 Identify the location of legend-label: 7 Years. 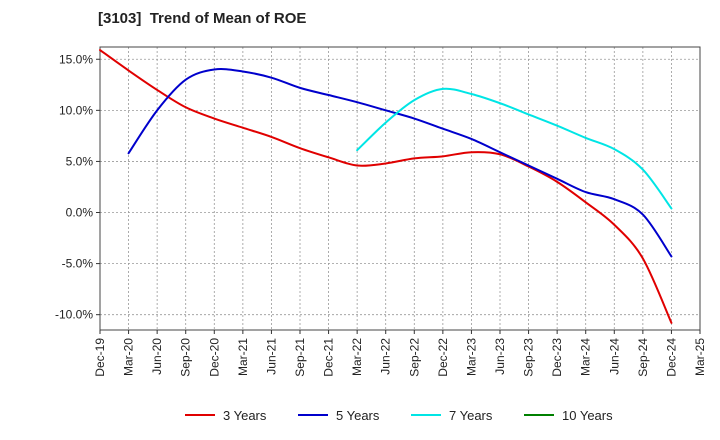
(471, 415).